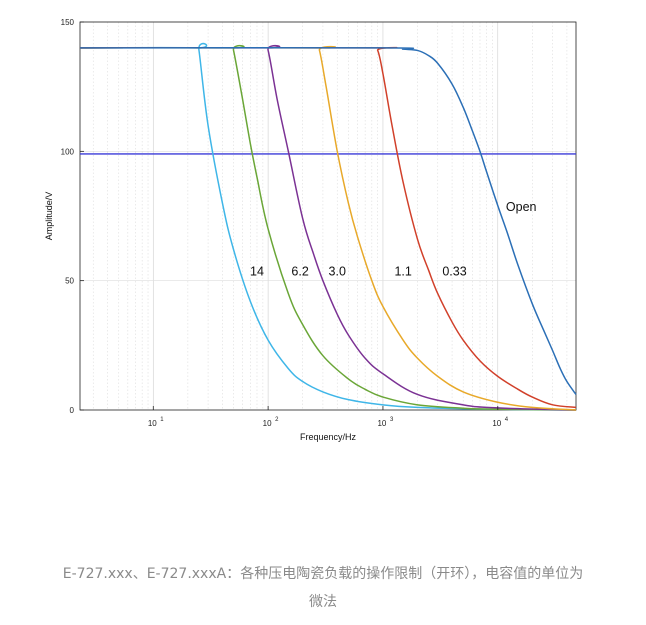 Image resolution: width=646 pixels, height=625 pixels. I want to click on x-axis-label: Frequency/Hz, so click(328, 437).